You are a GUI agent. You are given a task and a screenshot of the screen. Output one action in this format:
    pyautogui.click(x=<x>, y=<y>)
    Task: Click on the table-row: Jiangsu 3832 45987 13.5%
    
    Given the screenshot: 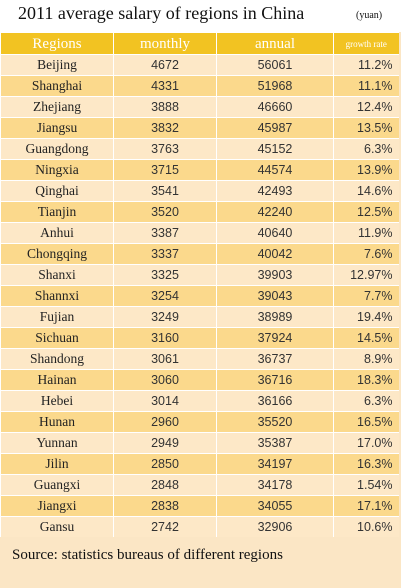 What is the action you would take?
    pyautogui.click(x=199, y=128)
    